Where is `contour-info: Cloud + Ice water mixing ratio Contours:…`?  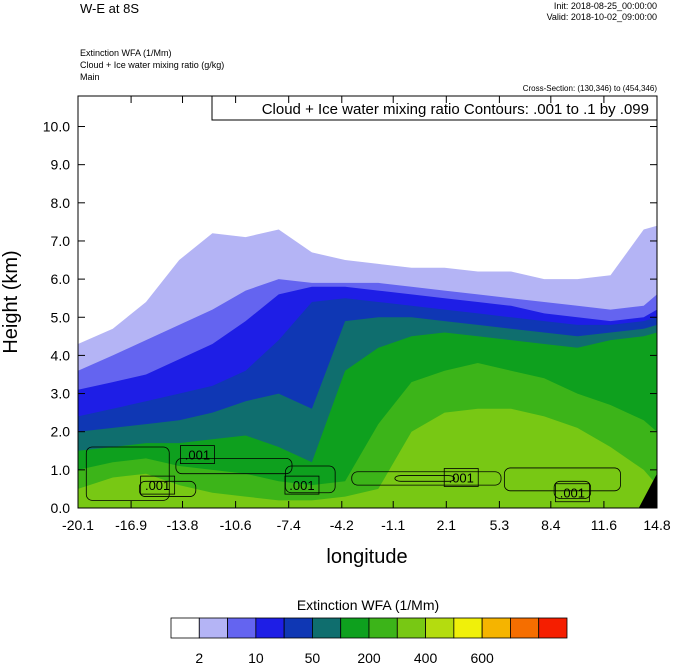
contour-info: Cloud + Ice water mixing ratio Contours:… is located at coordinates (455, 109).